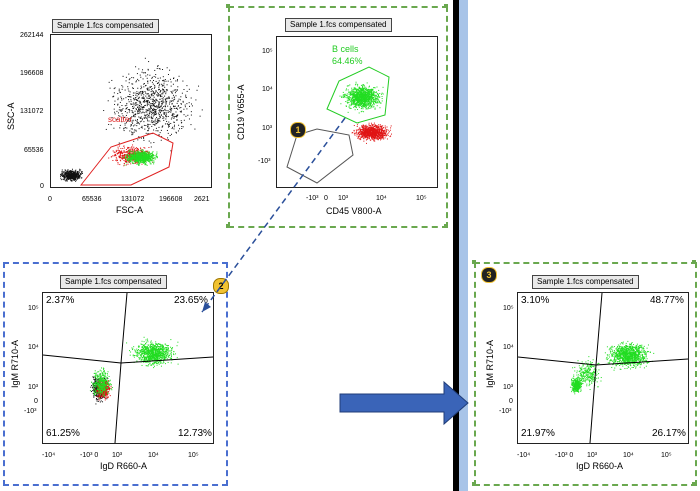 The height and width of the screenshot is (491, 700). Describe the element at coordinates (326, 198) in the screenshot. I see `plot2-xtick: 0` at that location.